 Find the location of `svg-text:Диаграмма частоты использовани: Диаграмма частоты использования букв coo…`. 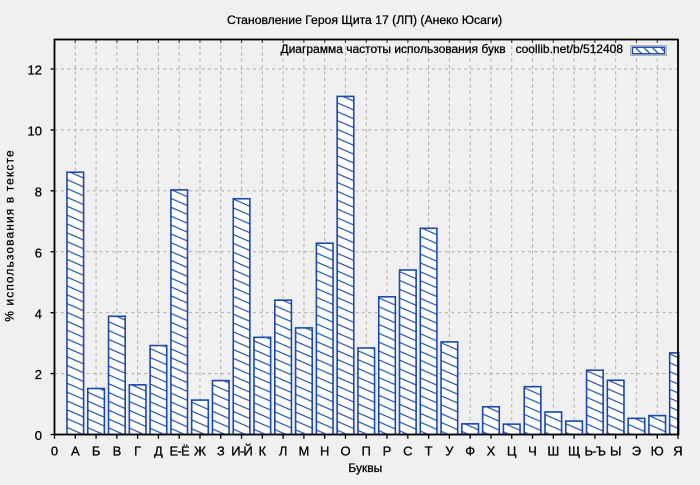

svg-text:Диаграмма частоты использовани: Диаграмма частоты использования букв coo… is located at coordinates (451, 49).